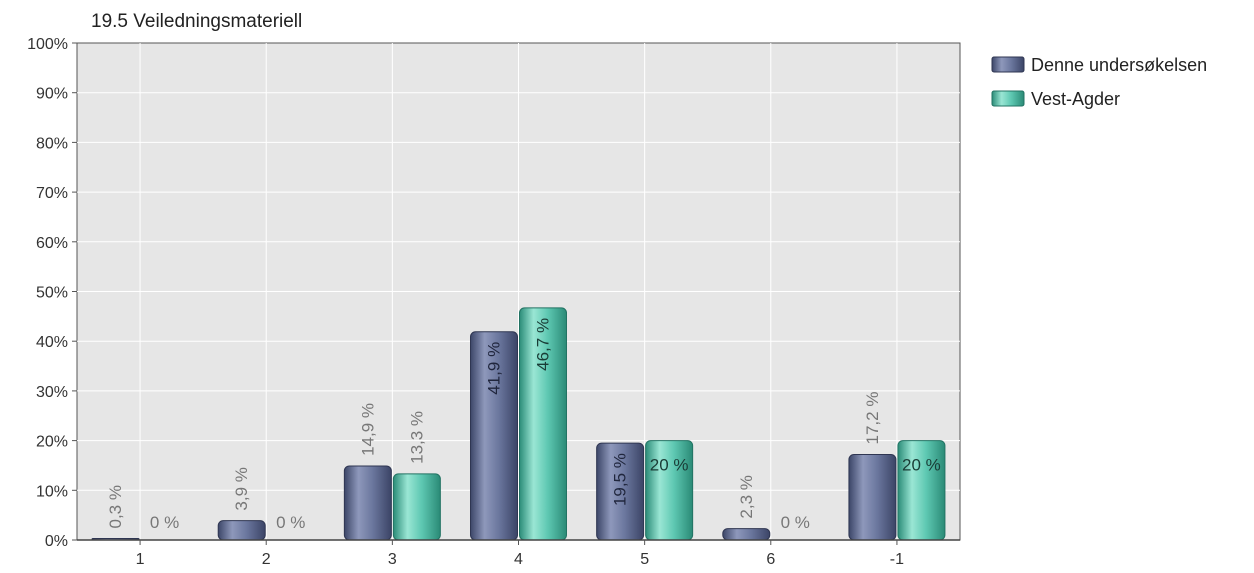  What do you see at coordinates (52, 94) in the screenshot?
I see `y-tick-label: 90%` at bounding box center [52, 94].